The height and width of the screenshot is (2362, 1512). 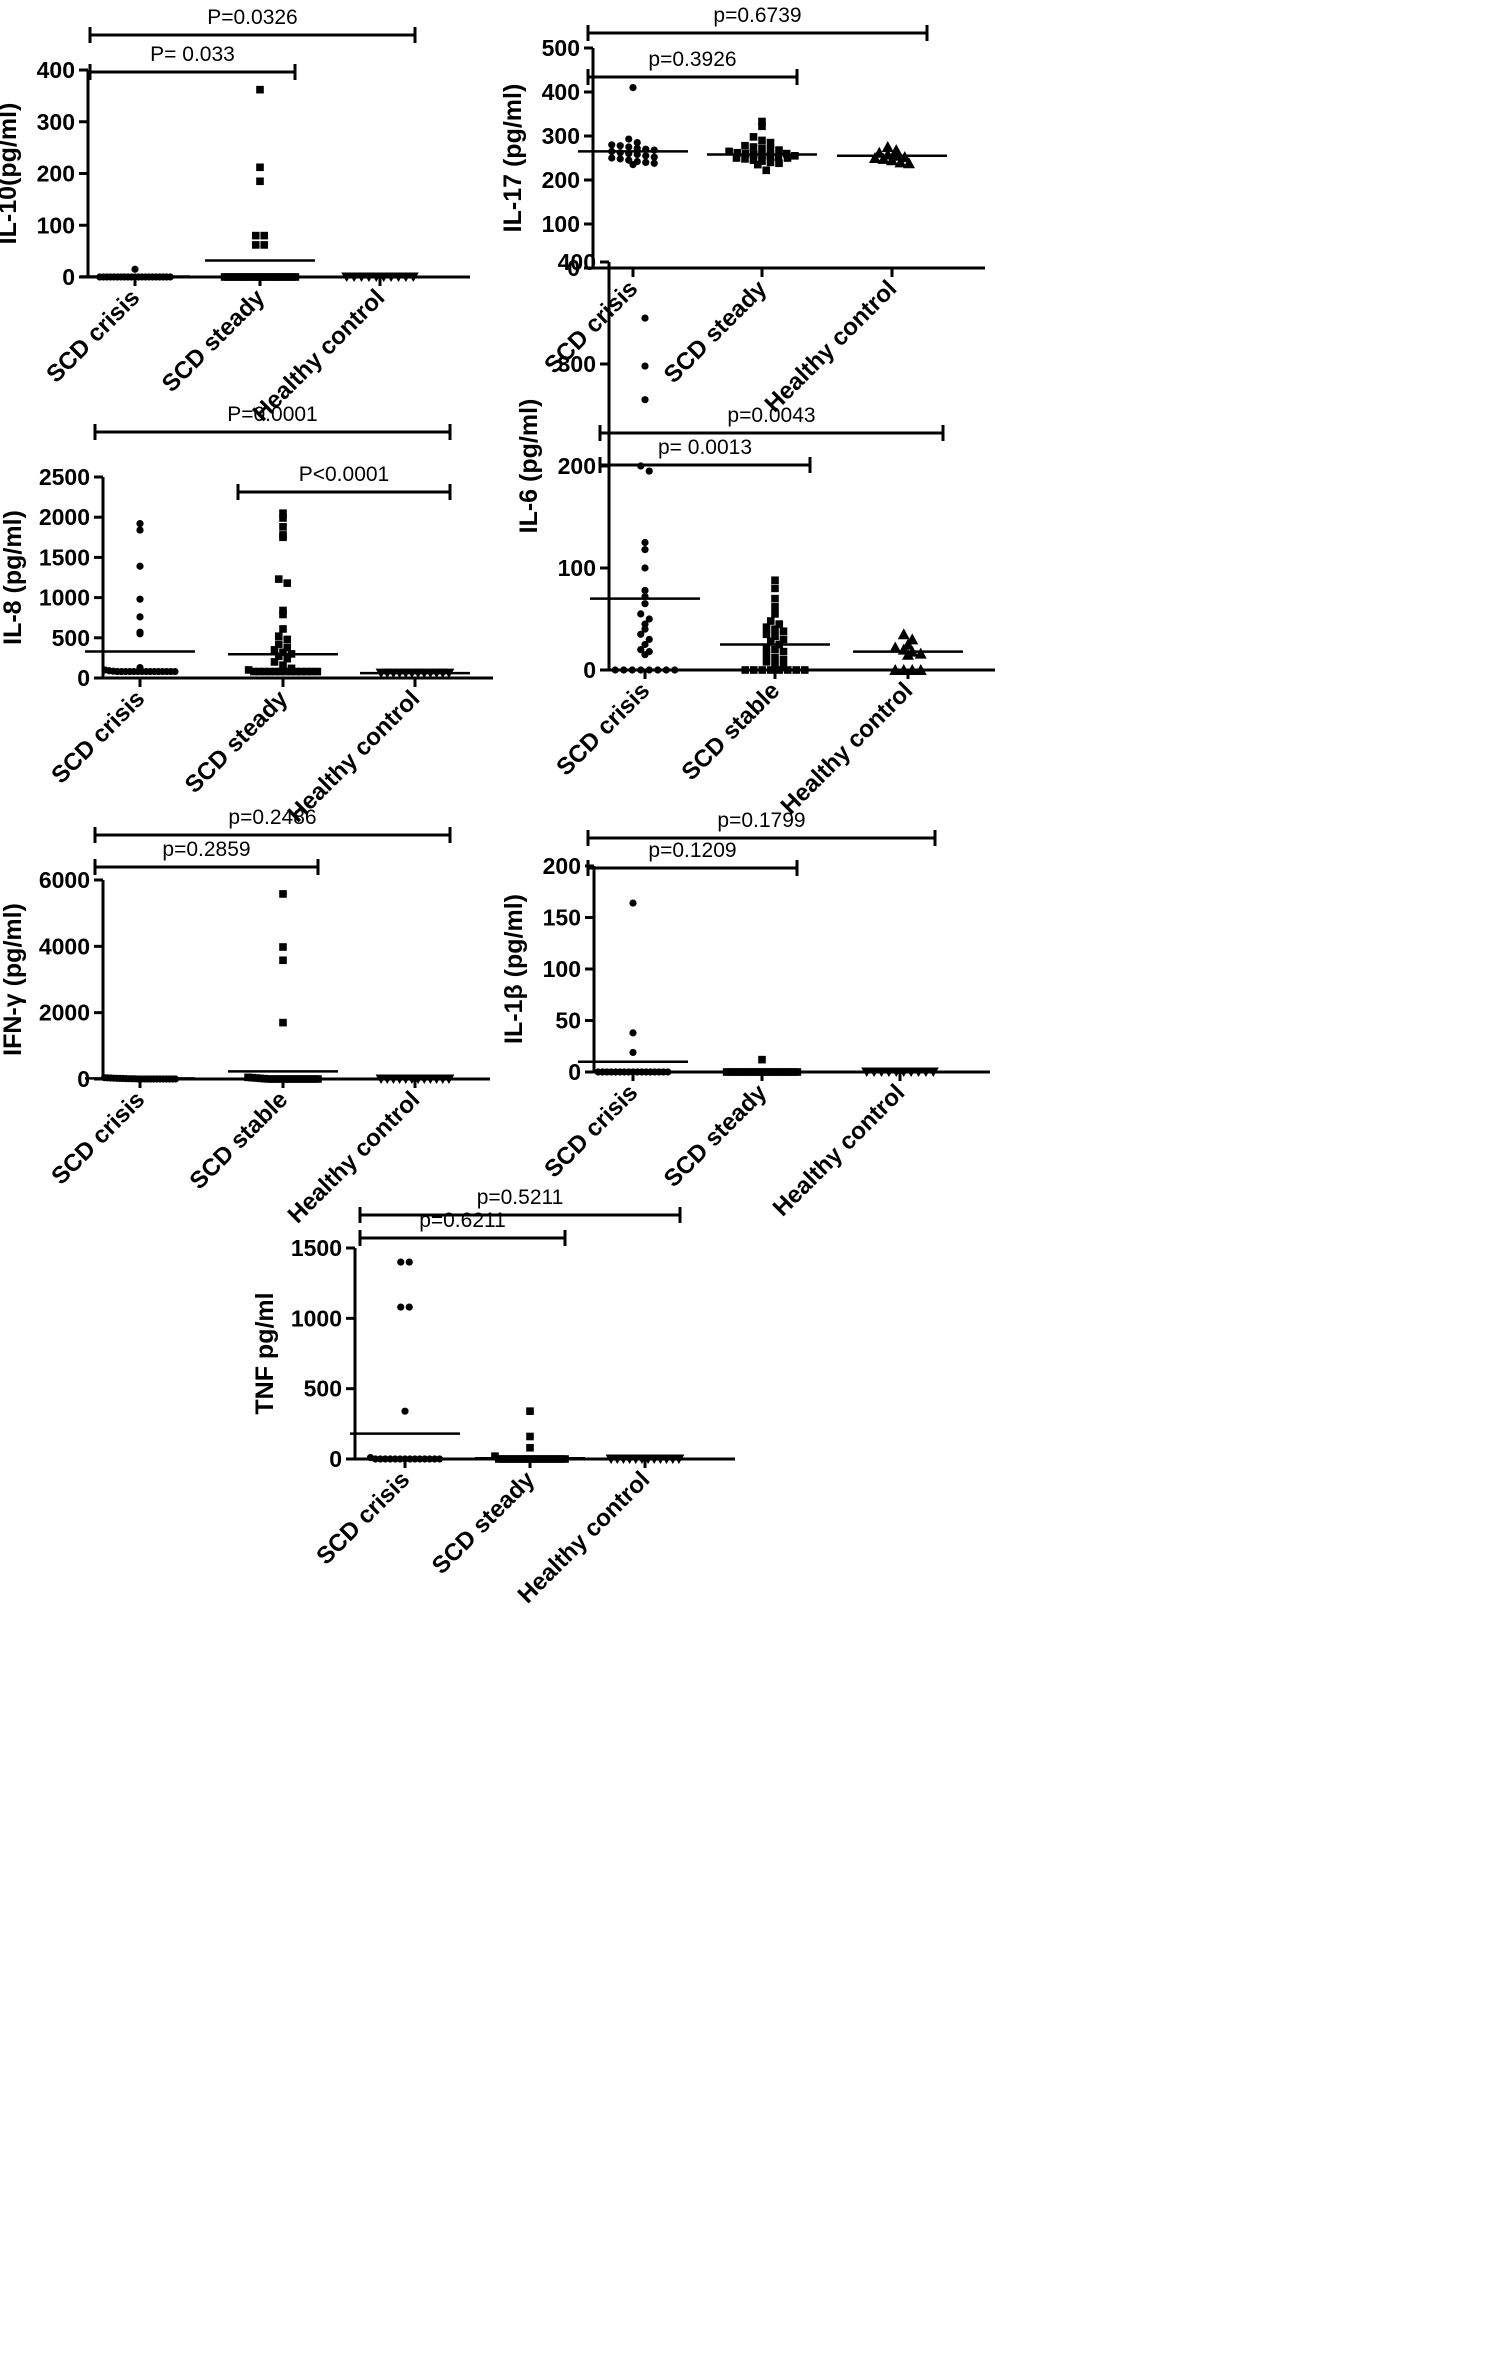 What do you see at coordinates (692, 66) in the screenshot?
I see `significance-bracket: p=0.3926` at bounding box center [692, 66].